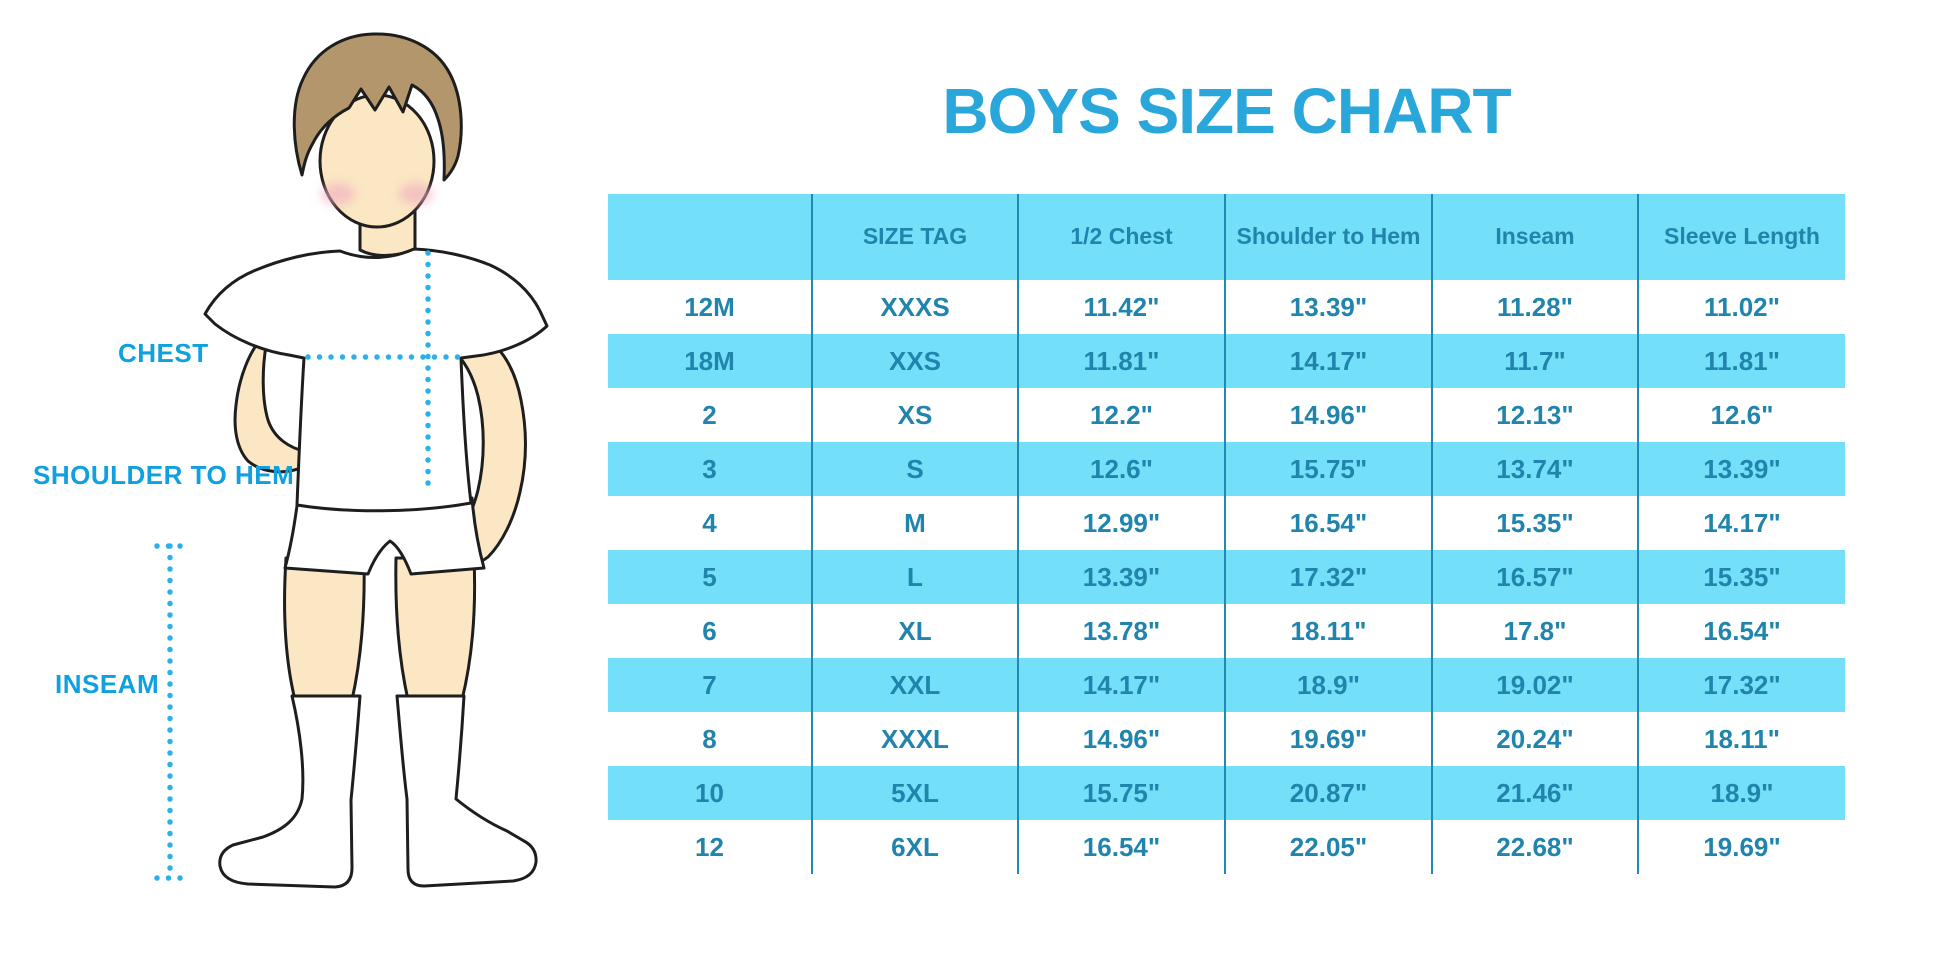  What do you see at coordinates (1121, 307) in the screenshot?
I see `table-cell: 11.42"` at bounding box center [1121, 307].